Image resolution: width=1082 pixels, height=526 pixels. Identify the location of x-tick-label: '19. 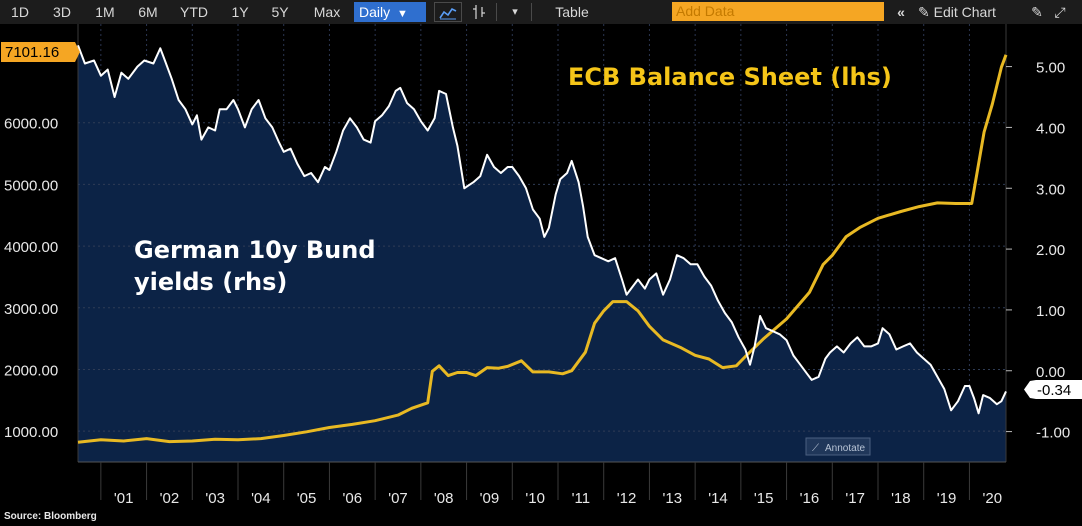
(947, 498).